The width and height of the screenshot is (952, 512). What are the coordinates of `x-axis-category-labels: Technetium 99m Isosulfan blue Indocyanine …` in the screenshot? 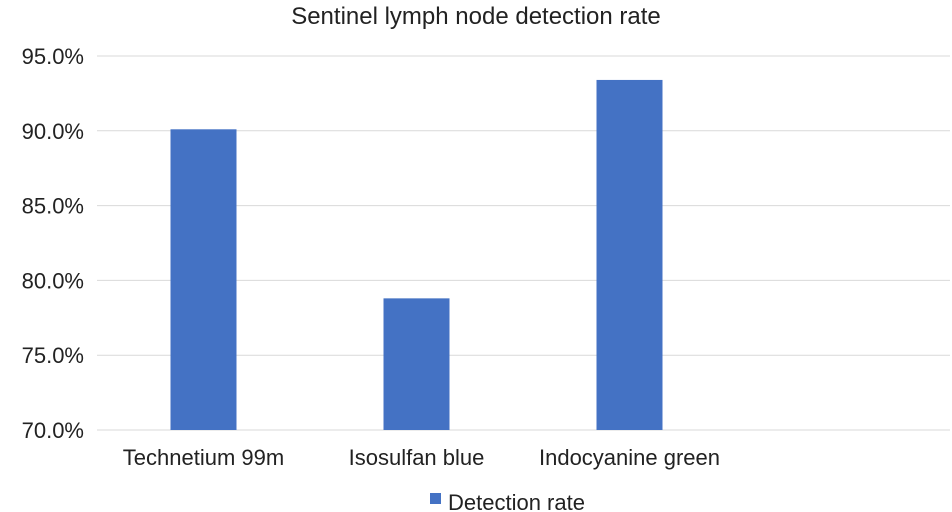 It's located at (421, 457).